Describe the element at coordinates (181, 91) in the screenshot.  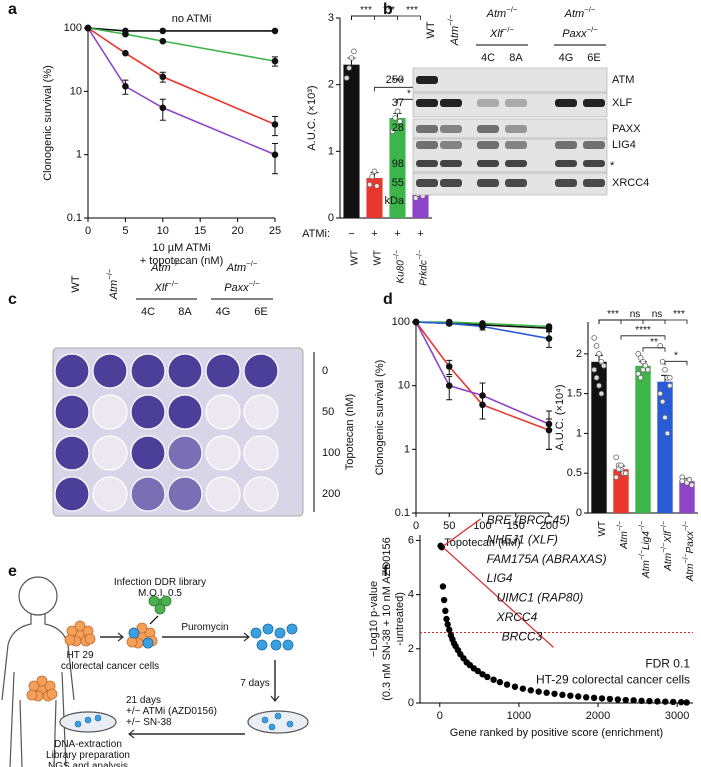
I see `series-line` at that location.